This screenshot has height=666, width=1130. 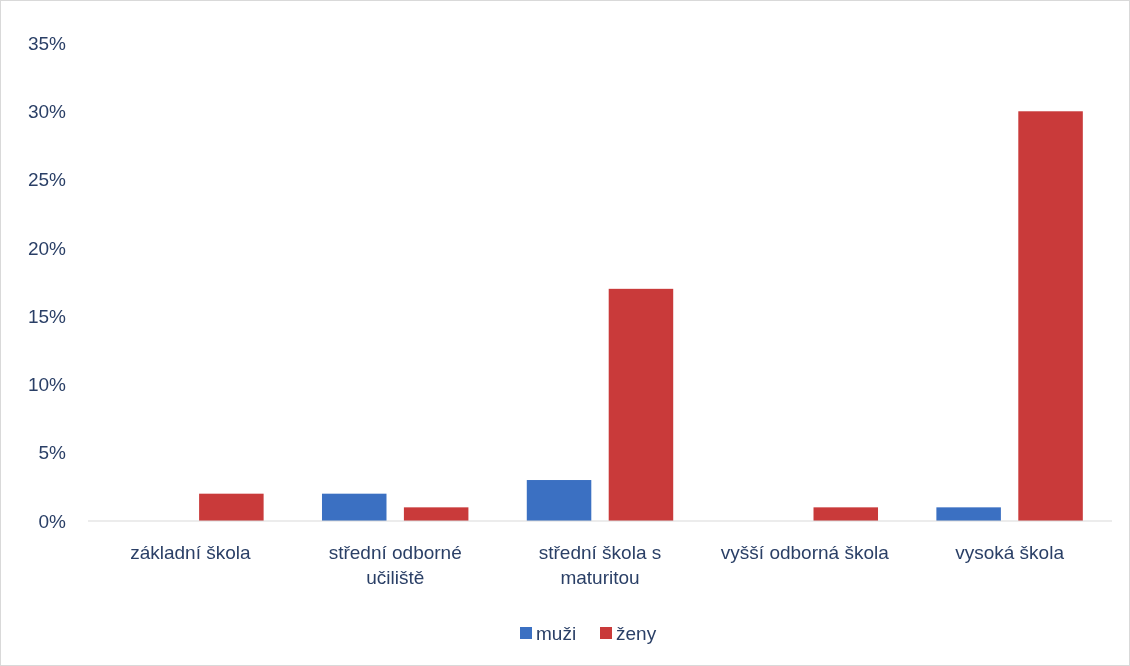 What do you see at coordinates (47, 316) in the screenshot?
I see `y-tick-label: 15%` at bounding box center [47, 316].